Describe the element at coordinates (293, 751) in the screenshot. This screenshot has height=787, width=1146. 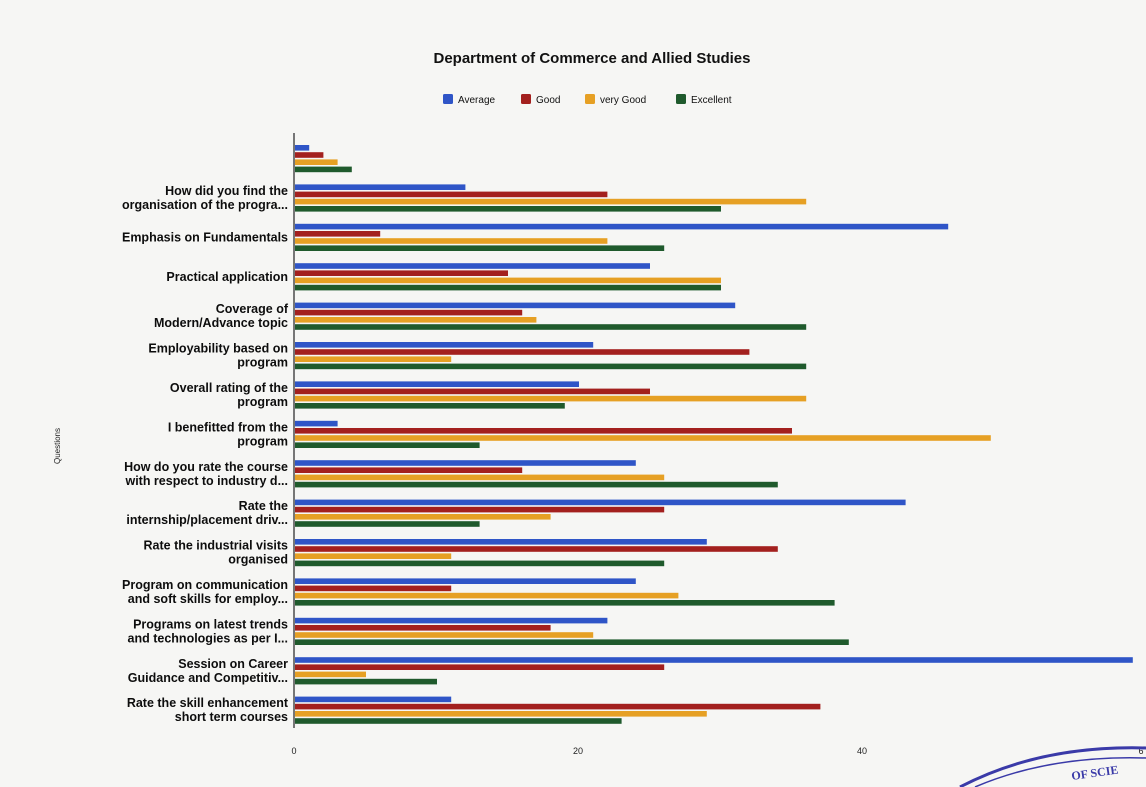
I see `x-tick-label-0: 0` at that location.